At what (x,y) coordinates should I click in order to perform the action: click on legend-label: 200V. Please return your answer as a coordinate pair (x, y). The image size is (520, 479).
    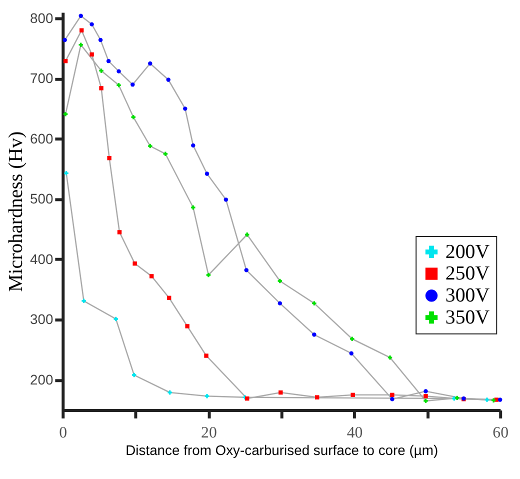
    Looking at the image, I should click on (467, 251).